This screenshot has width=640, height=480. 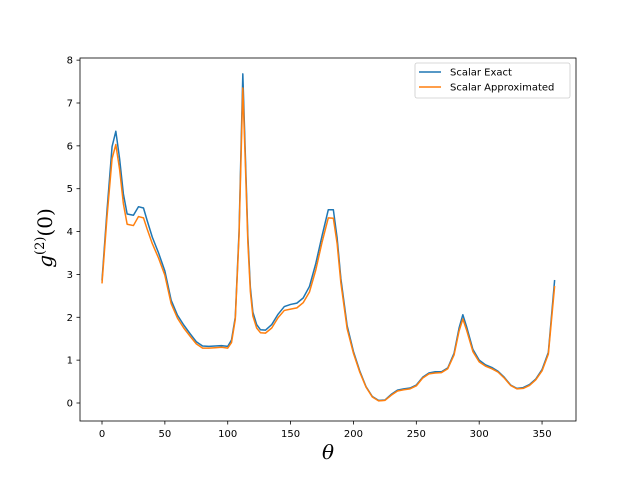 I want to click on x-tick-label: 50, so click(x=164, y=434).